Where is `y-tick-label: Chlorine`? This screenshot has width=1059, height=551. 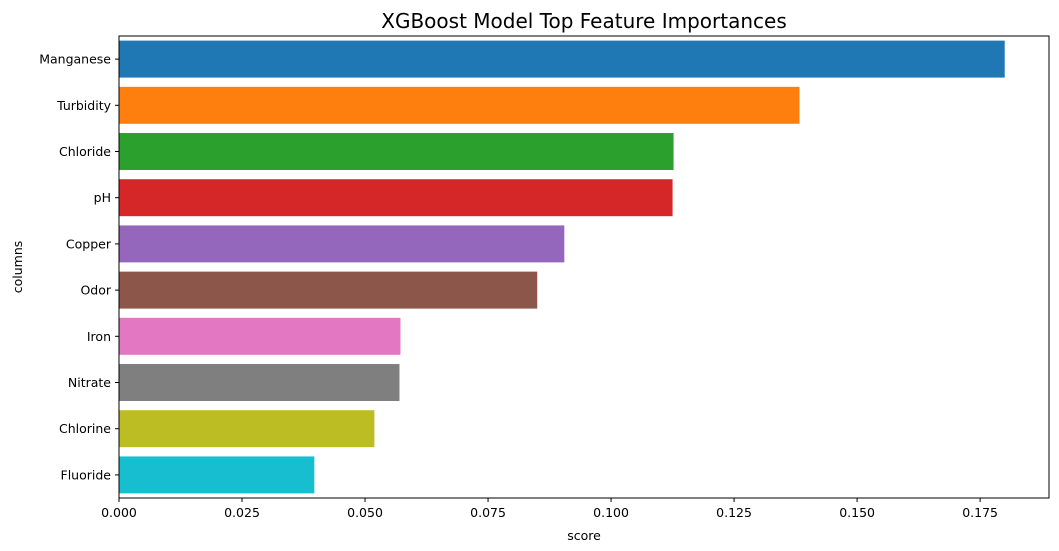 y-tick-label: Chlorine is located at coordinates (85, 428).